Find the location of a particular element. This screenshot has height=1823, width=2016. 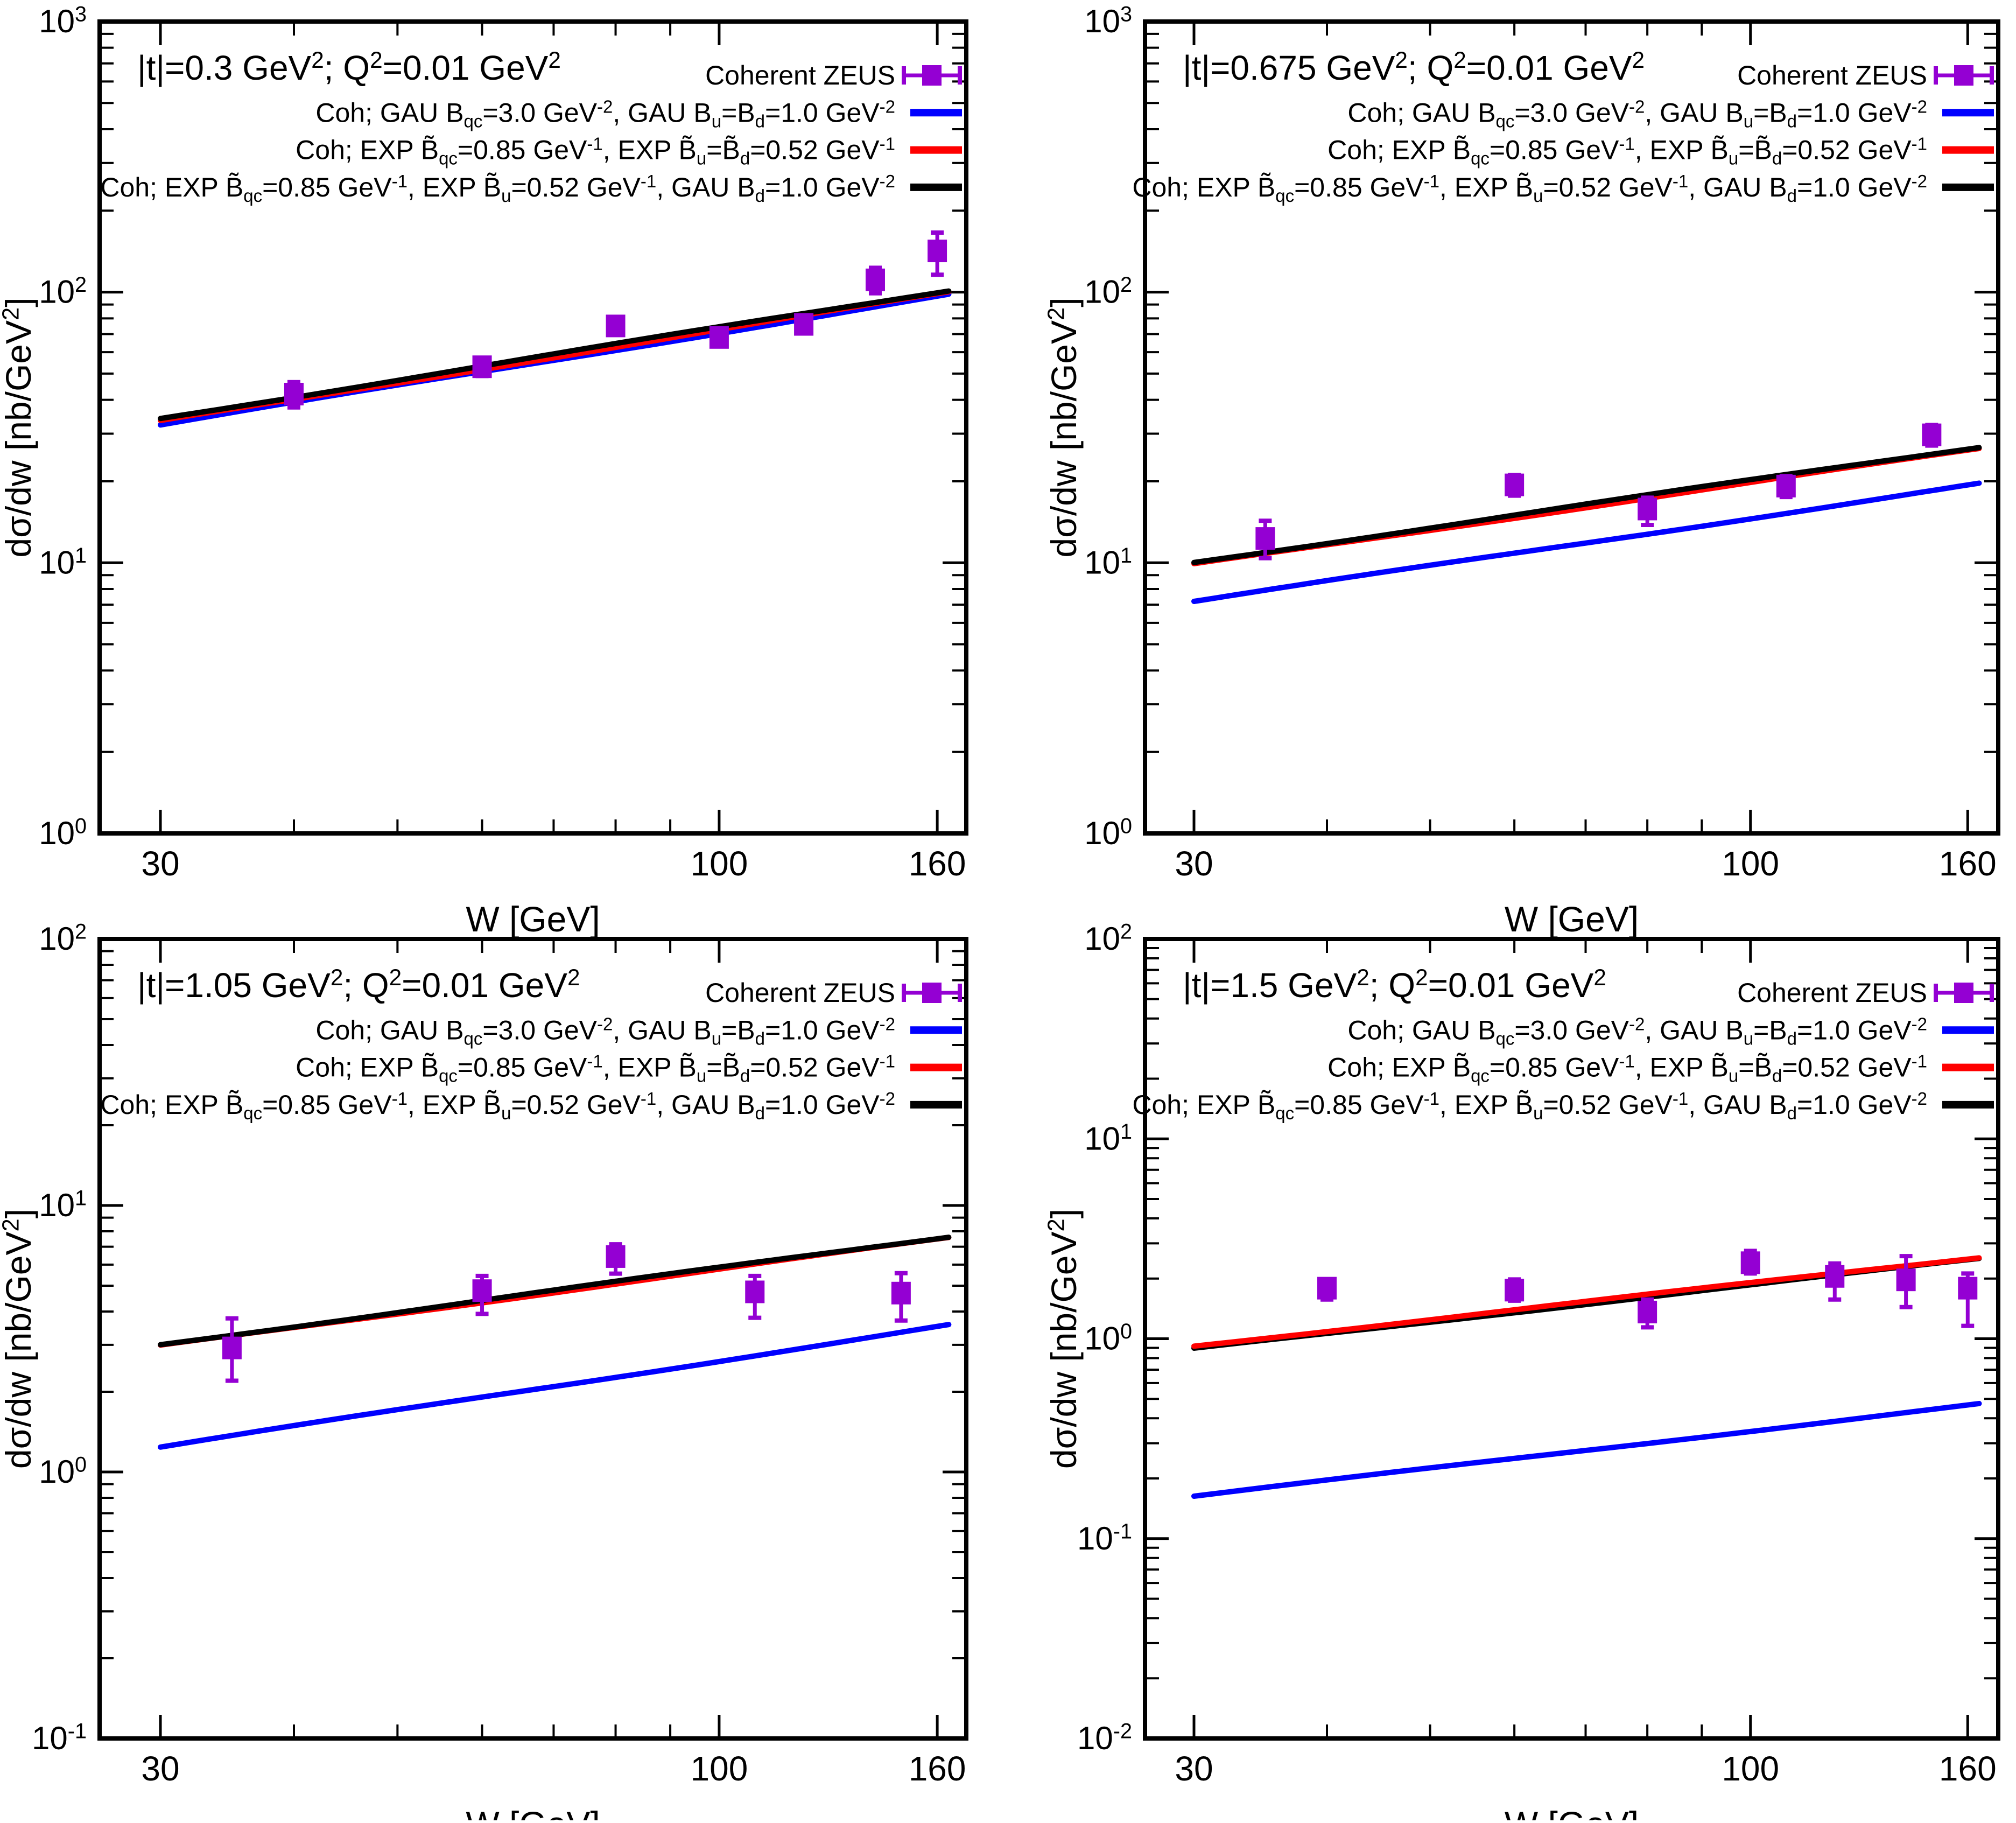

y-tick-label: 10-2 is located at coordinates (1104, 1738).